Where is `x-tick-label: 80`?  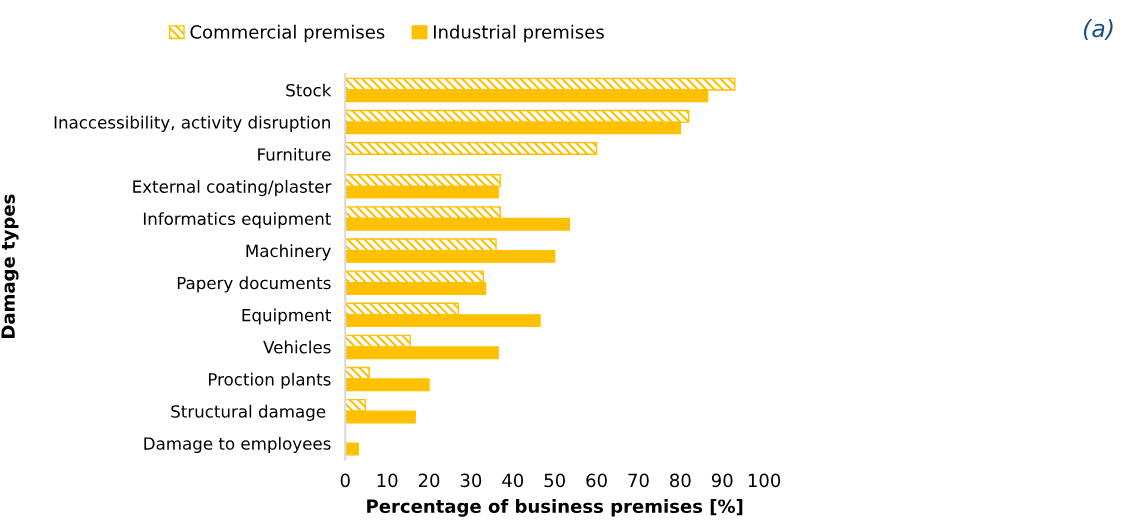
x-tick-label: 80 is located at coordinates (680, 480).